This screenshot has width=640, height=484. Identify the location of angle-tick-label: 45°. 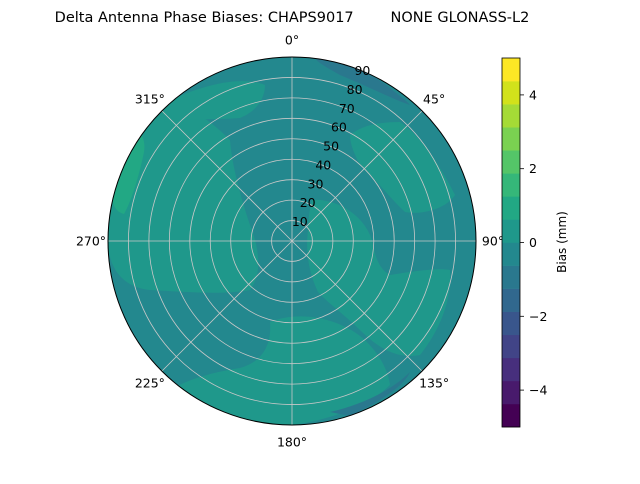
(434, 98).